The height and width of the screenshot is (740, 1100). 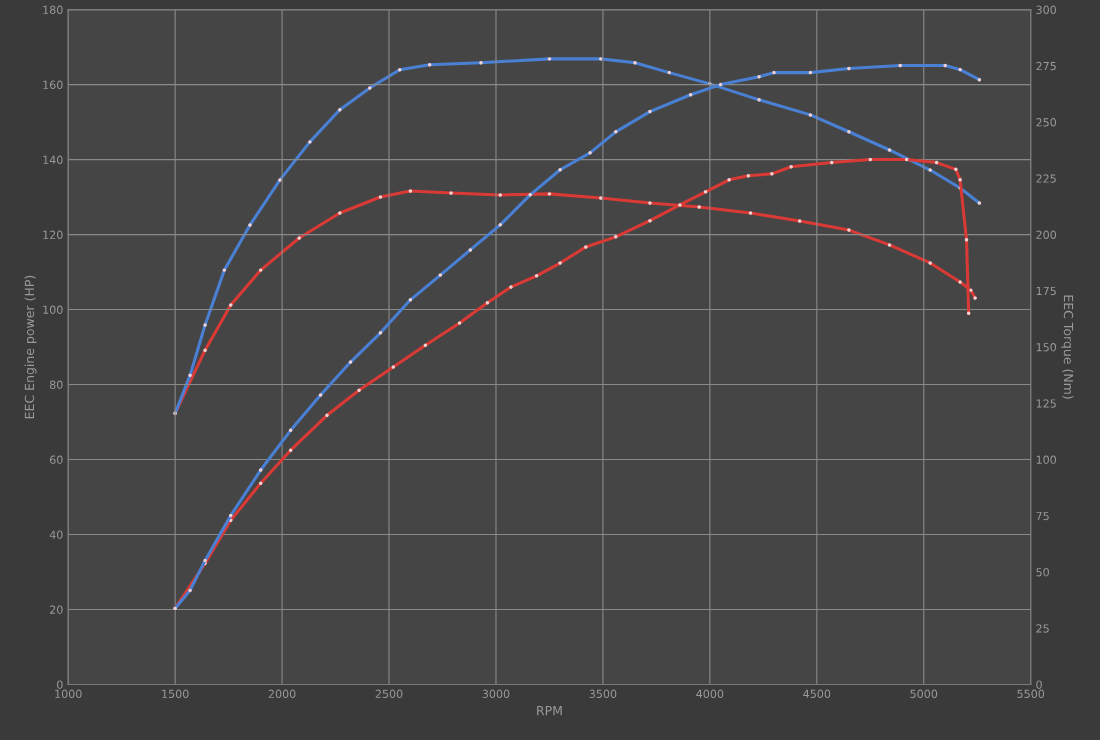 What do you see at coordinates (1042, 572) in the screenshot?
I see `y2-tick-label: 50` at bounding box center [1042, 572].